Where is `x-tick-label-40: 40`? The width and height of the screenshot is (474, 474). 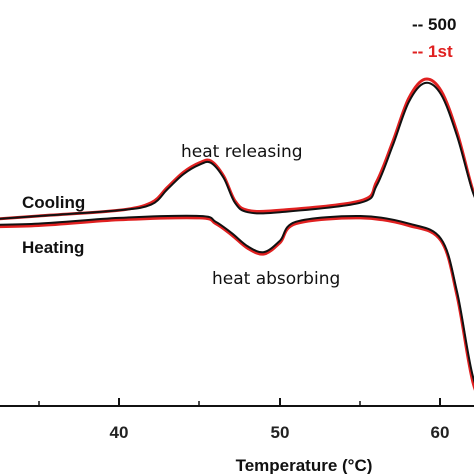 x-tick-label-40: 40 is located at coordinates (119, 432).